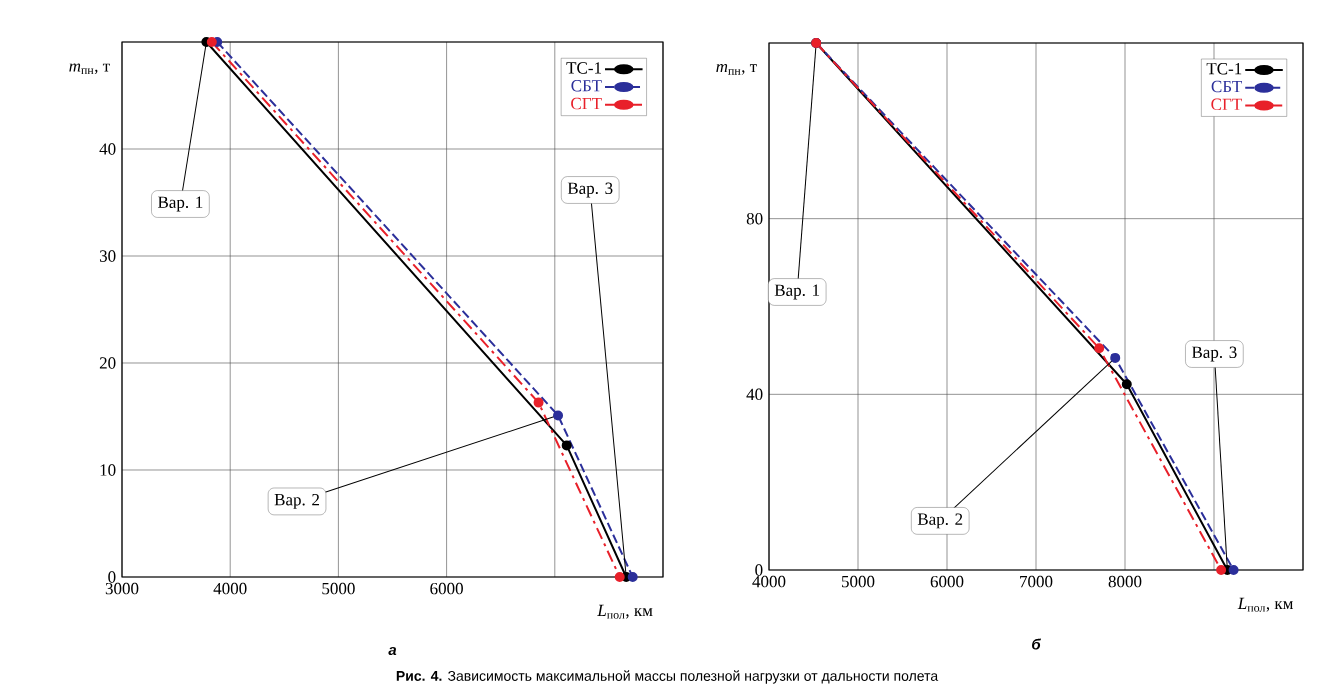  Describe the element at coordinates (754, 218) in the screenshot. I see `y-tick-label: 80` at that location.